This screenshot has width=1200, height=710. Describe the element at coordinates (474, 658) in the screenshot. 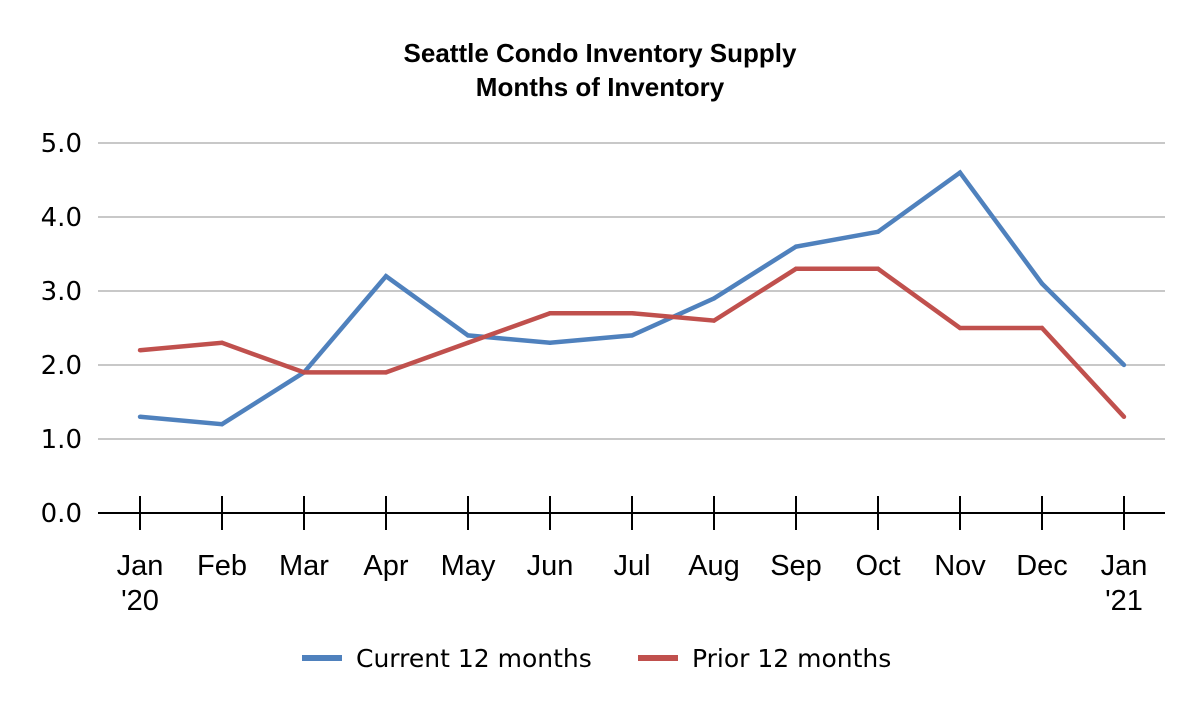

I see `legend-label: Current 12 months` at that location.